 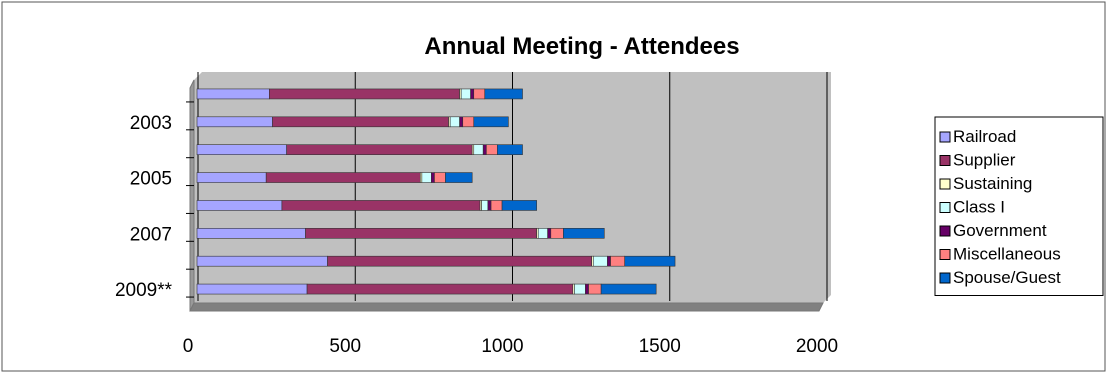 What do you see at coordinates (581, 46) in the screenshot?
I see `chart-title: Annual Meeting - Attendees` at bounding box center [581, 46].